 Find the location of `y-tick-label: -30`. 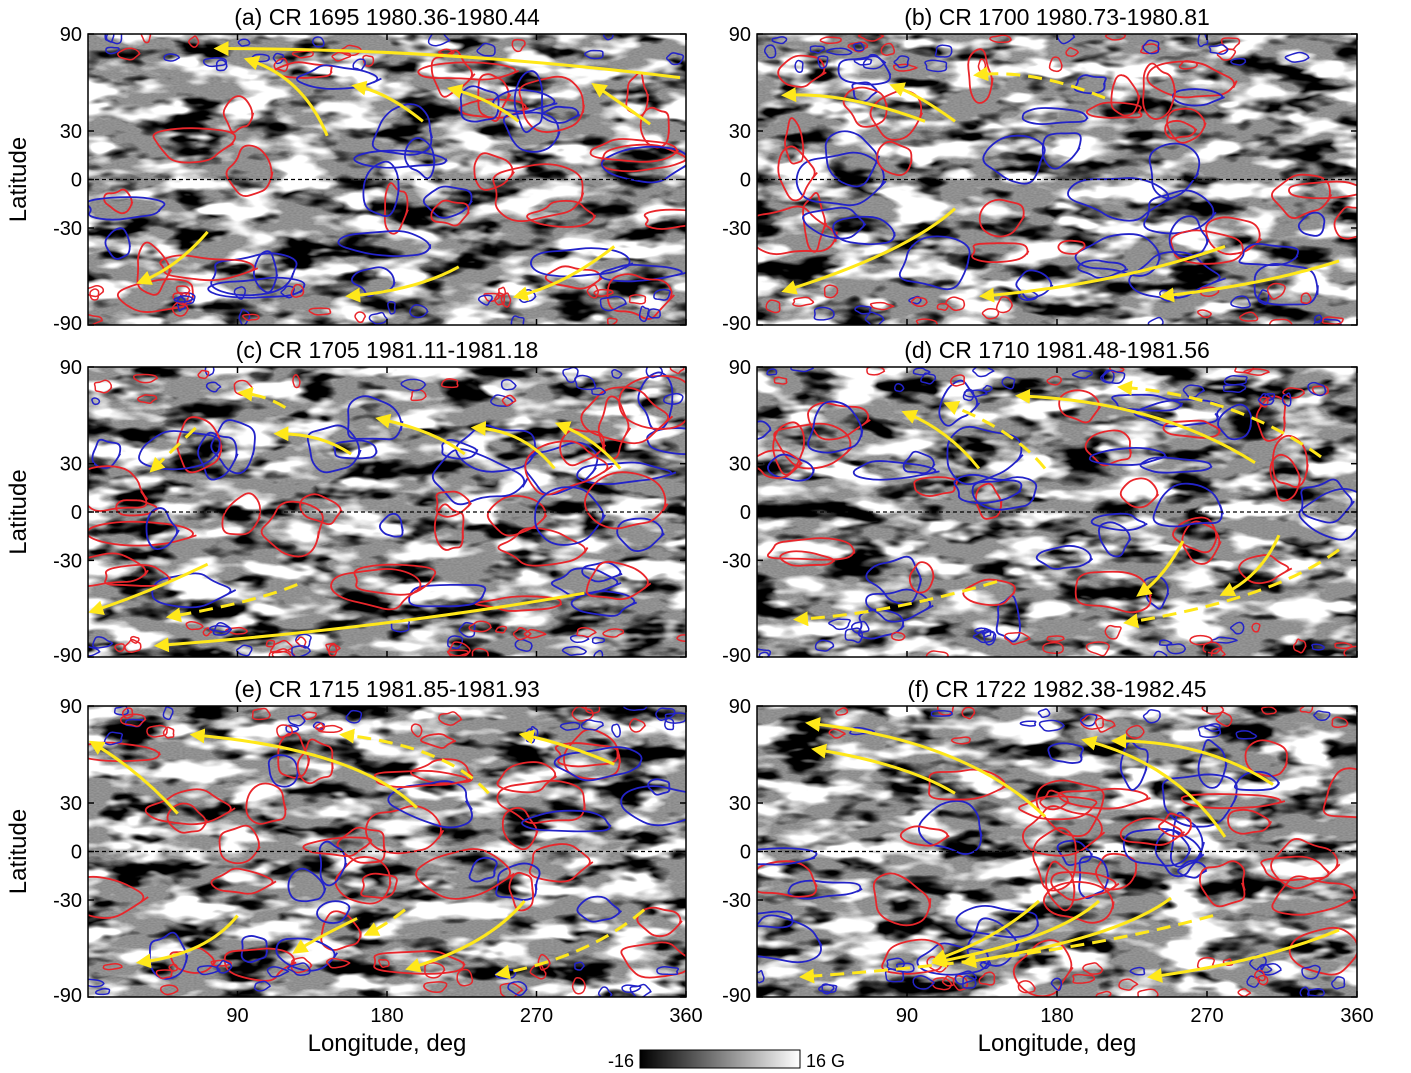

y-tick-label: -30 is located at coordinates (736, 561).